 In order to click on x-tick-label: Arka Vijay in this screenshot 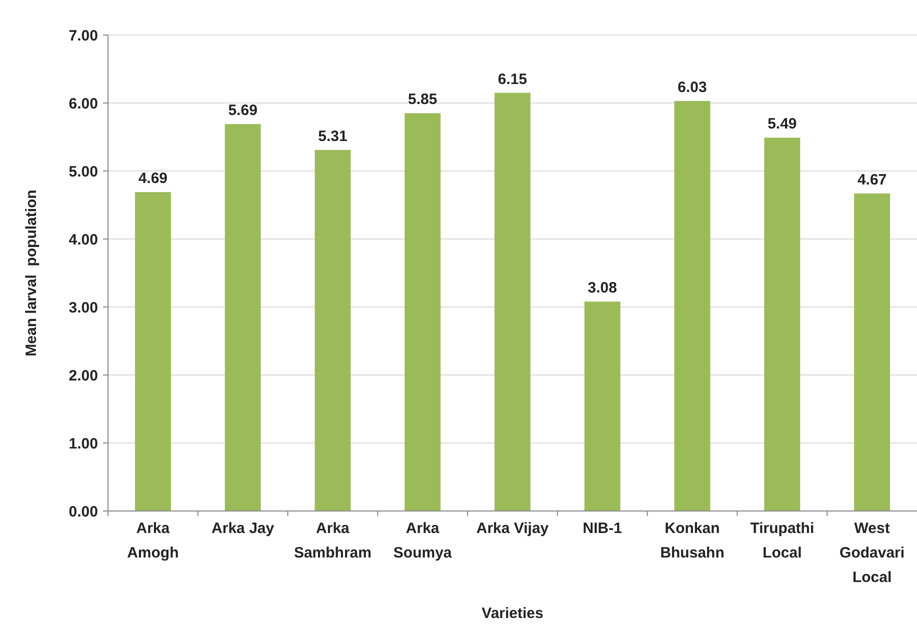, I will do `click(513, 528)`.